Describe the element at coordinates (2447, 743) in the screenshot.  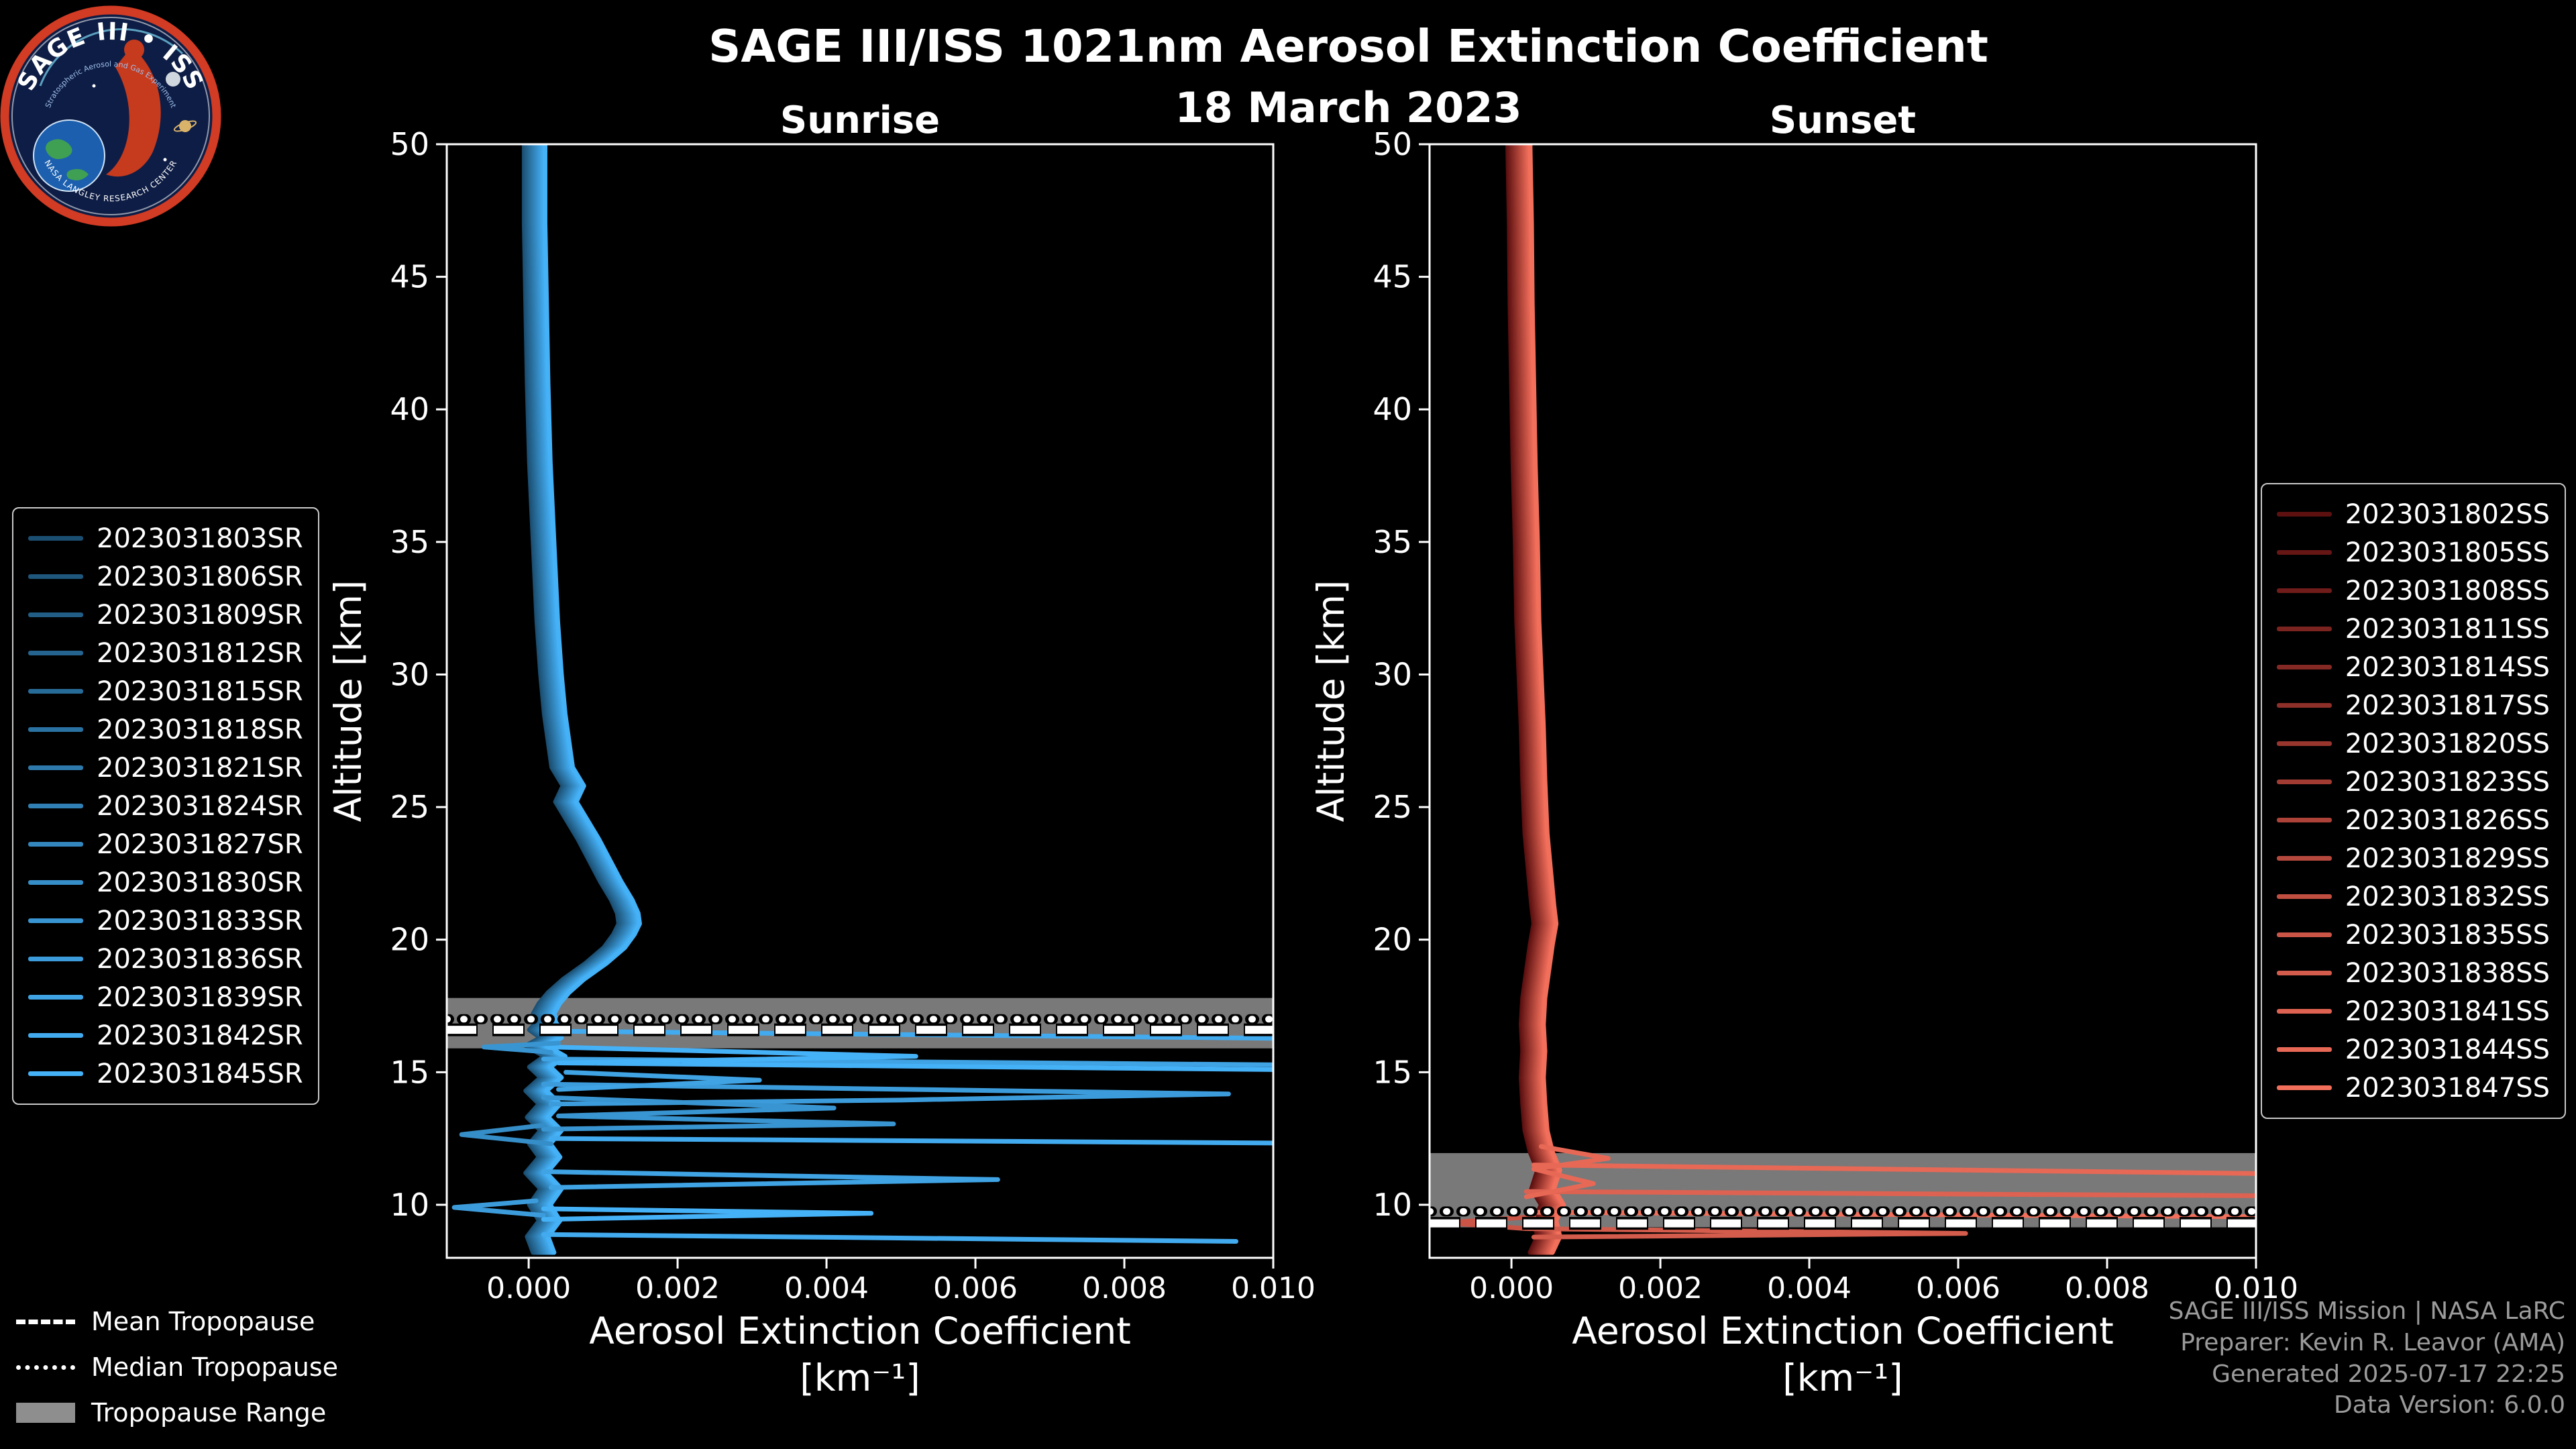
I see `legend-label: 2023031820SS` at that location.